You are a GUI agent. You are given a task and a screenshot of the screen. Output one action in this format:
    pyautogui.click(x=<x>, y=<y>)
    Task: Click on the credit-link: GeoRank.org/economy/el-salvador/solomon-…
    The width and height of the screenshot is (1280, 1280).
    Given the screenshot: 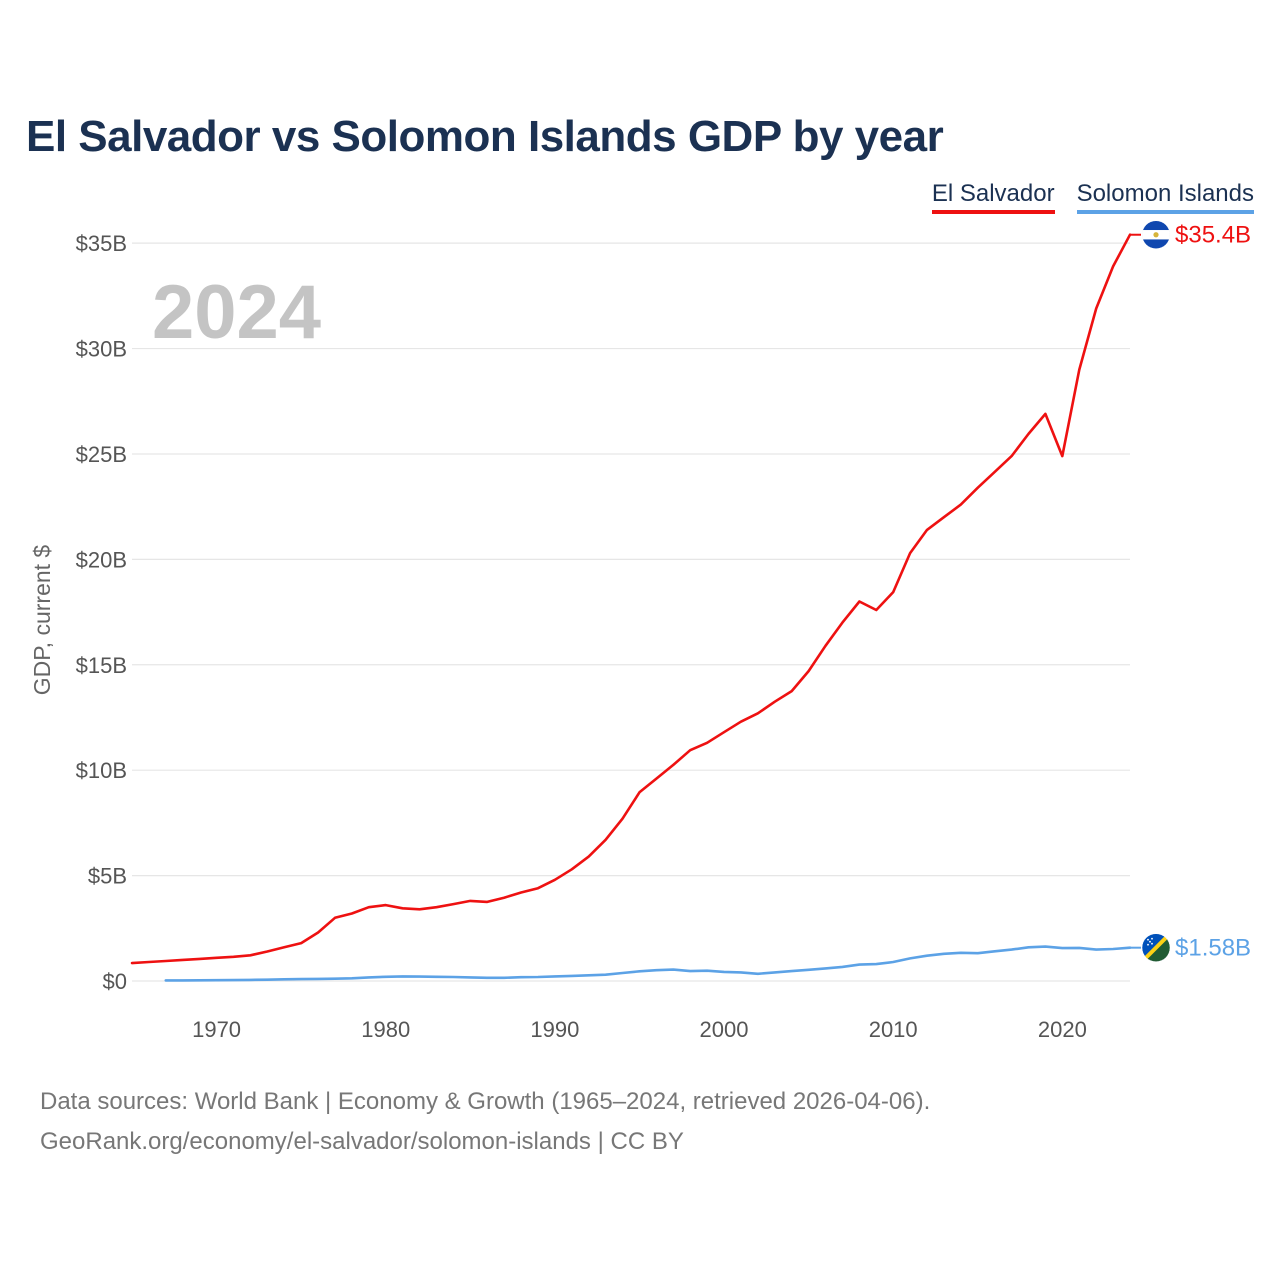 What is the action you would take?
    pyautogui.click(x=362, y=1141)
    